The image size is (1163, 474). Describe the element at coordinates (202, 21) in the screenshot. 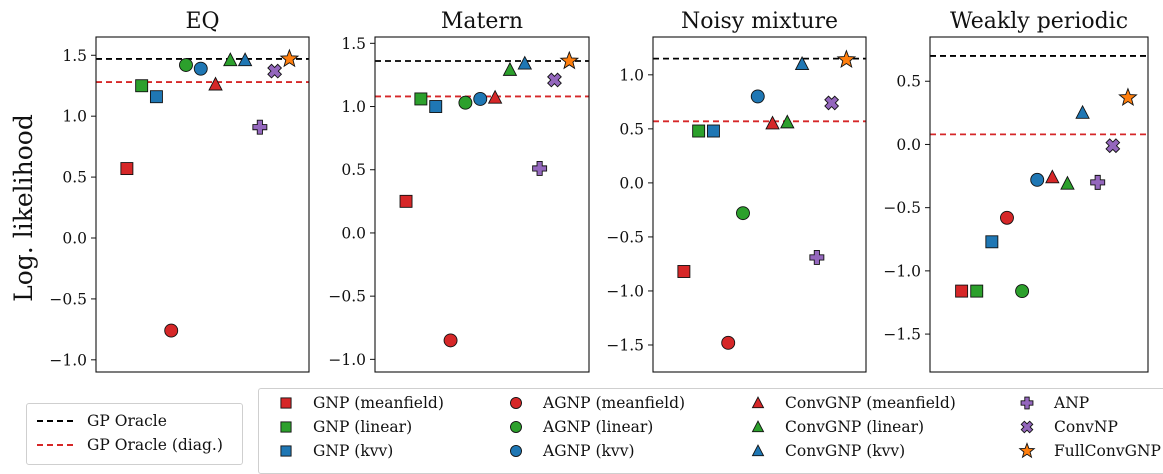

I see `panel-title: EQ` at that location.